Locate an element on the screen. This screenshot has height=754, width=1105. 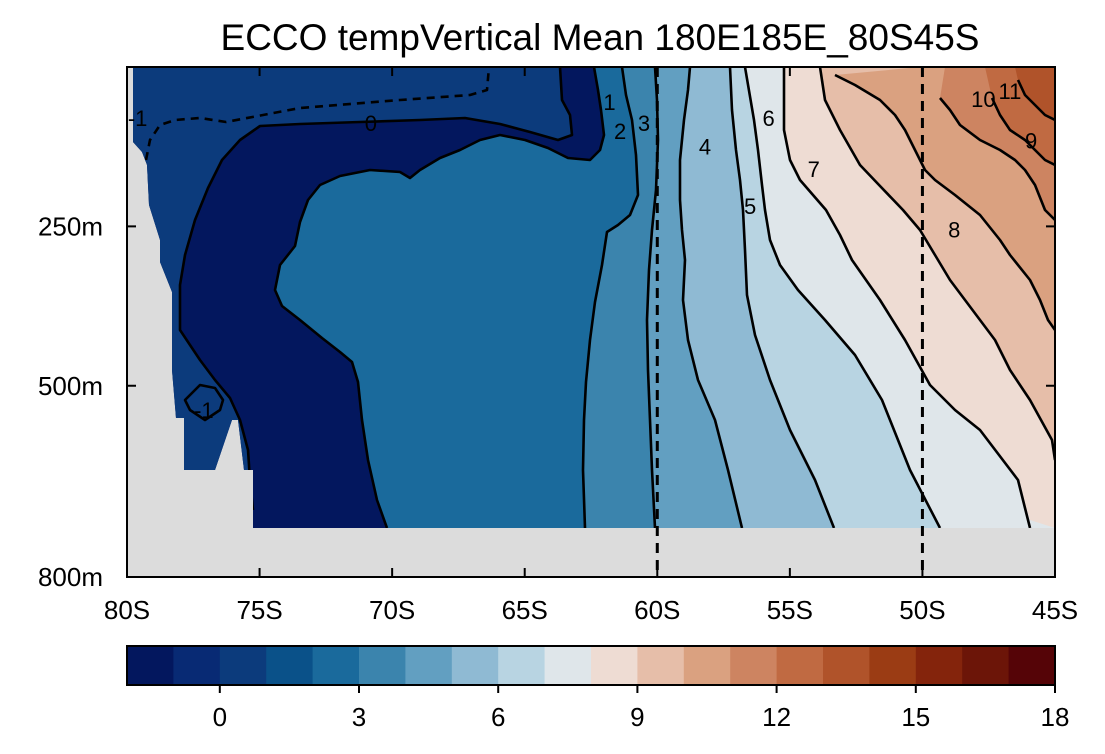
x-tick-label: 60S is located at coordinates (657, 610).